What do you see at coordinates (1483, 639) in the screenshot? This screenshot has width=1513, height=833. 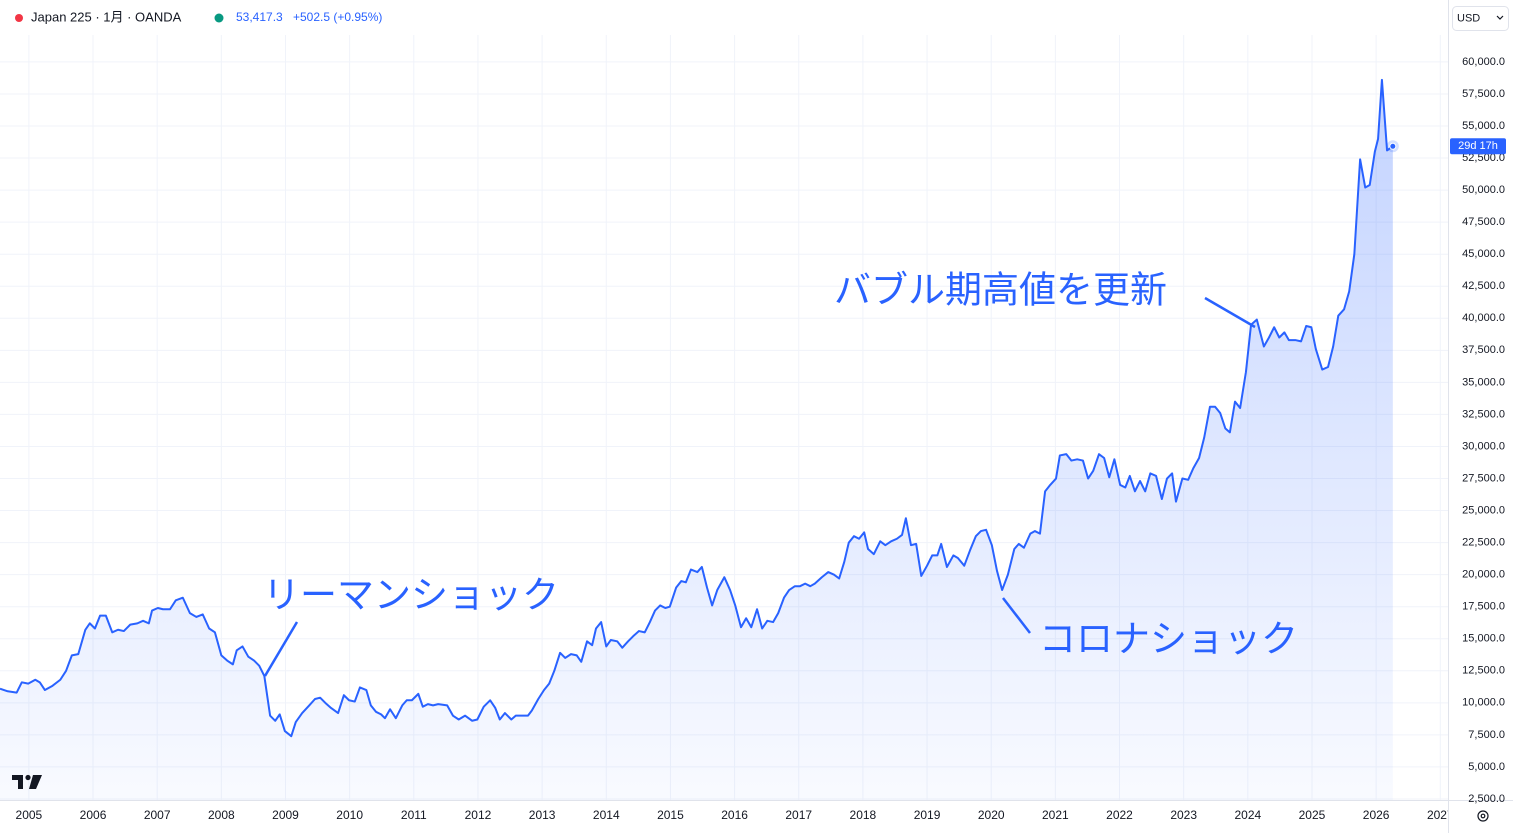 I see `y-tick-label: 15,000.0` at bounding box center [1483, 639].